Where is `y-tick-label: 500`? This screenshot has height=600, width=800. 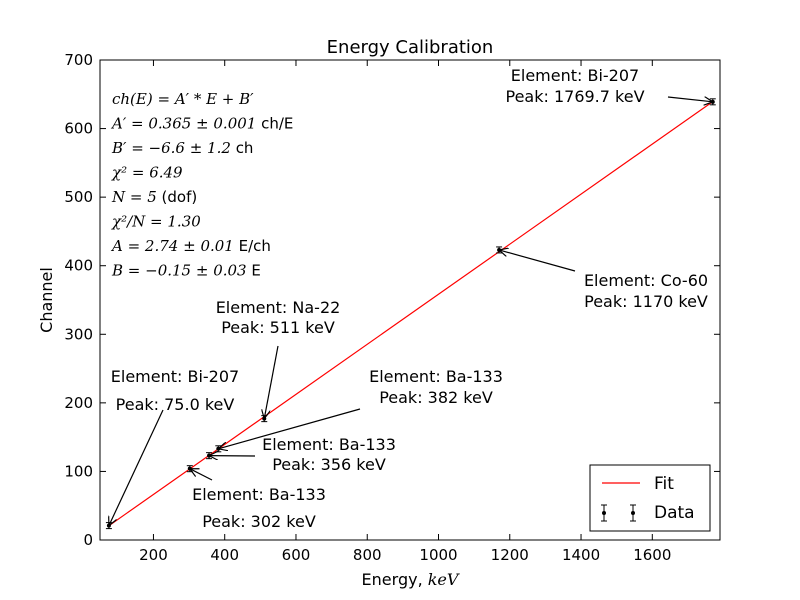
y-tick-label: 500 is located at coordinates (78, 197).